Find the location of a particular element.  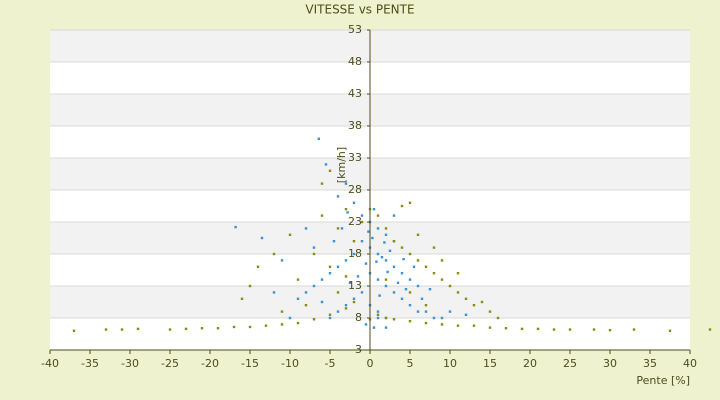

x-tick-label: 20 is located at coordinates (530, 363).